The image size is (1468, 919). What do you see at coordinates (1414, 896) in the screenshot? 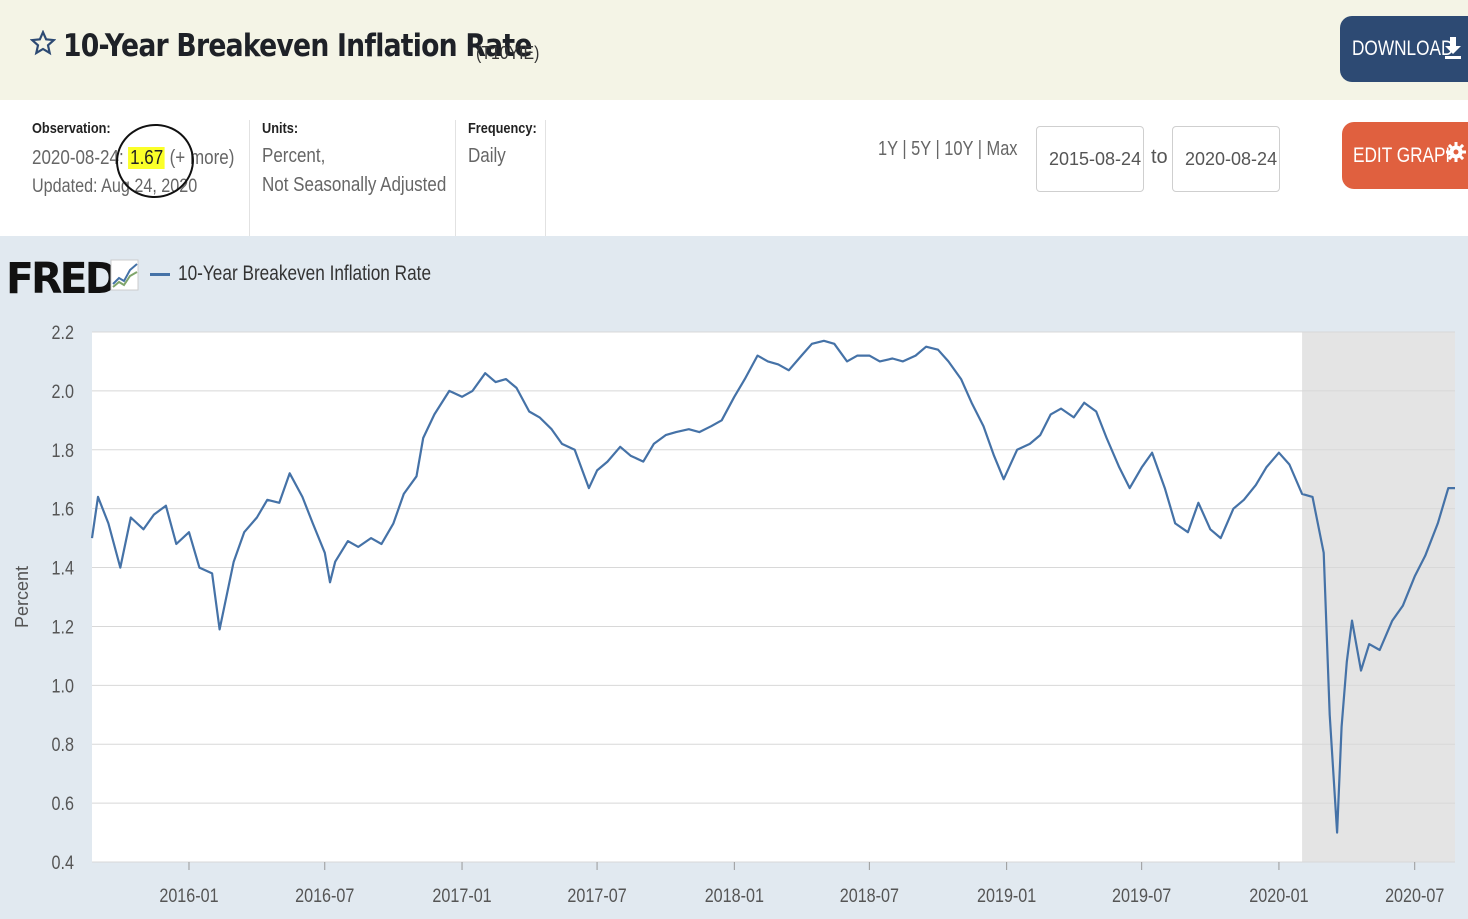
I see `x-tick-label: 2020-07` at bounding box center [1414, 896].